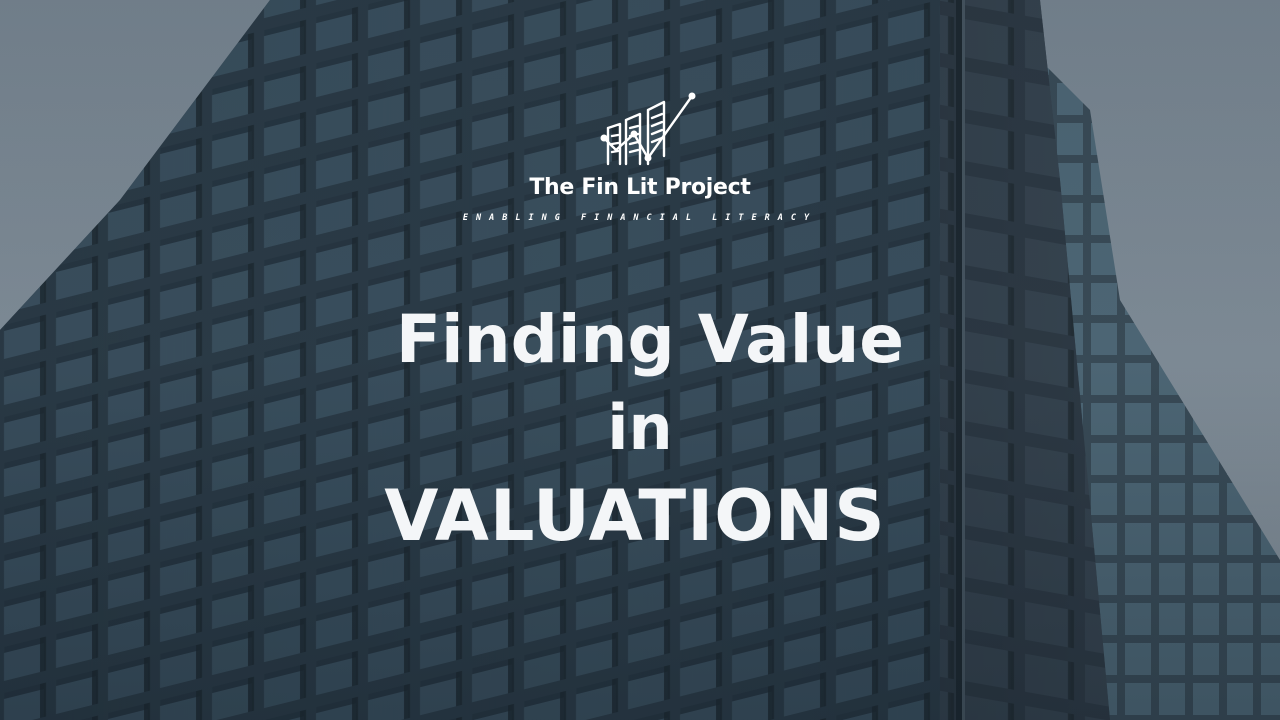 This screenshot has height=720, width=1280. What do you see at coordinates (635, 516) in the screenshot?
I see `headline-line-3: VALUATIONS` at bounding box center [635, 516].